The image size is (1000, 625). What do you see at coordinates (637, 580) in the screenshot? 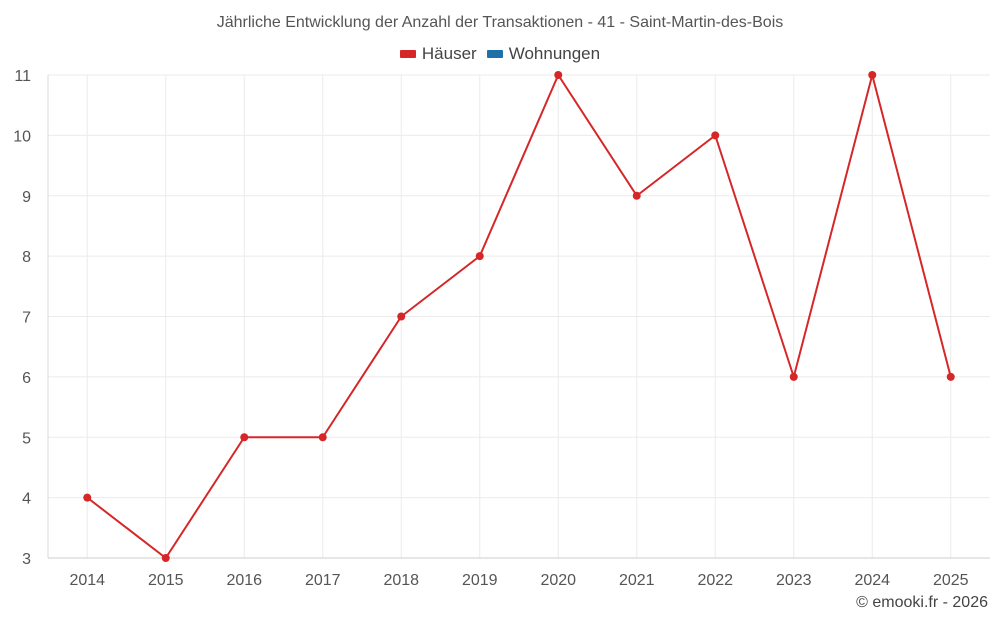
I see `x-tick-label: 2021` at bounding box center [637, 580].